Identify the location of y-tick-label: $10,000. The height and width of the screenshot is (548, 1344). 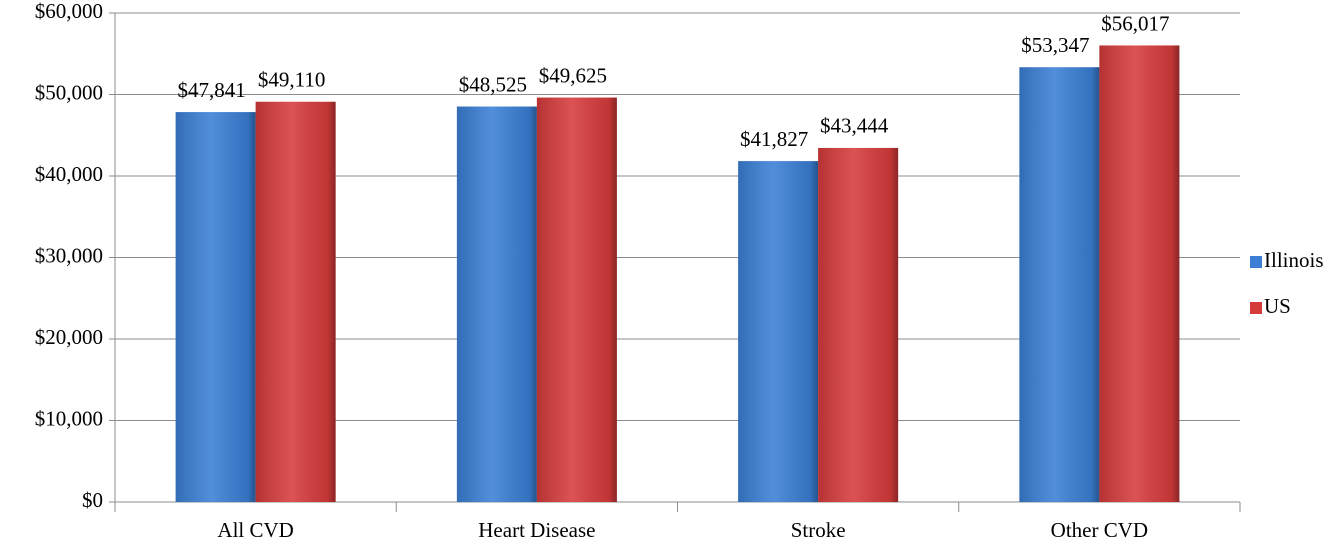
(69, 418).